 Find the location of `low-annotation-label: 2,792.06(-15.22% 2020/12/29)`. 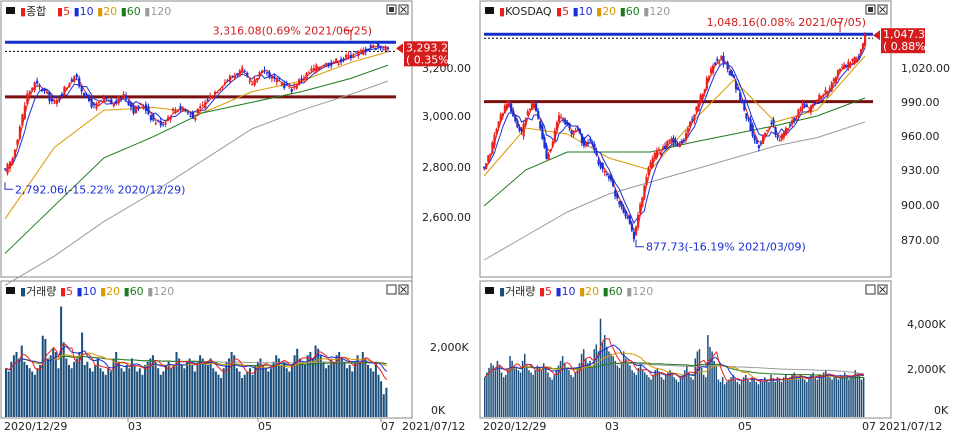

low-annotation-label: 2,792.06(-15.22% 2020/12/29) is located at coordinates (100, 189).